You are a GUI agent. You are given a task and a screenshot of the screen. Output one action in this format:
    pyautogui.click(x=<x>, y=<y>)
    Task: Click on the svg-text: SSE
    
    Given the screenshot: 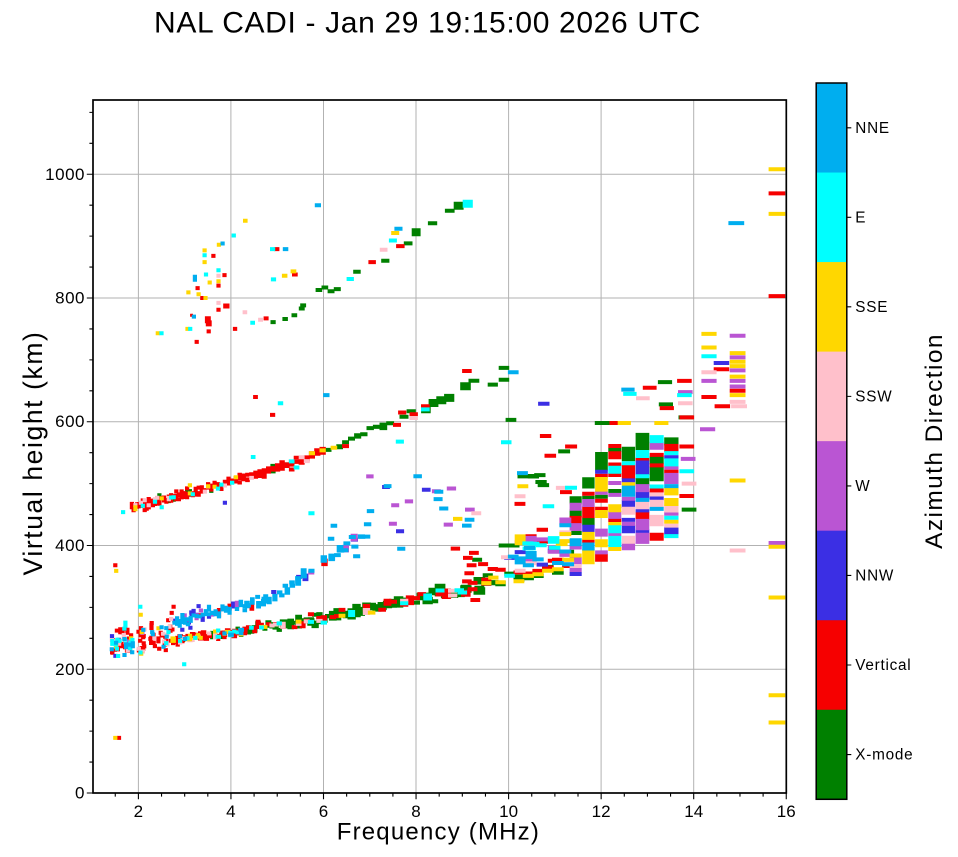 What is the action you would take?
    pyautogui.click(x=871, y=307)
    